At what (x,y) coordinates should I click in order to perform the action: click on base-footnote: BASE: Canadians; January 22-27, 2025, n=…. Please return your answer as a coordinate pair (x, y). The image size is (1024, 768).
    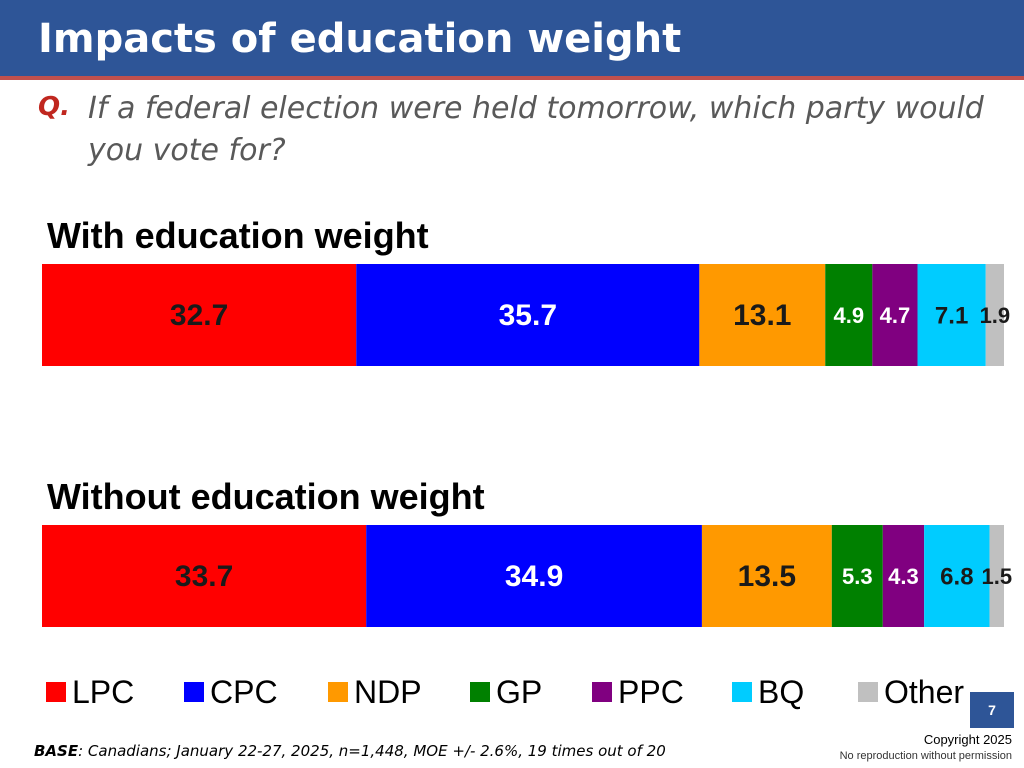
    Looking at the image, I should click on (350, 751).